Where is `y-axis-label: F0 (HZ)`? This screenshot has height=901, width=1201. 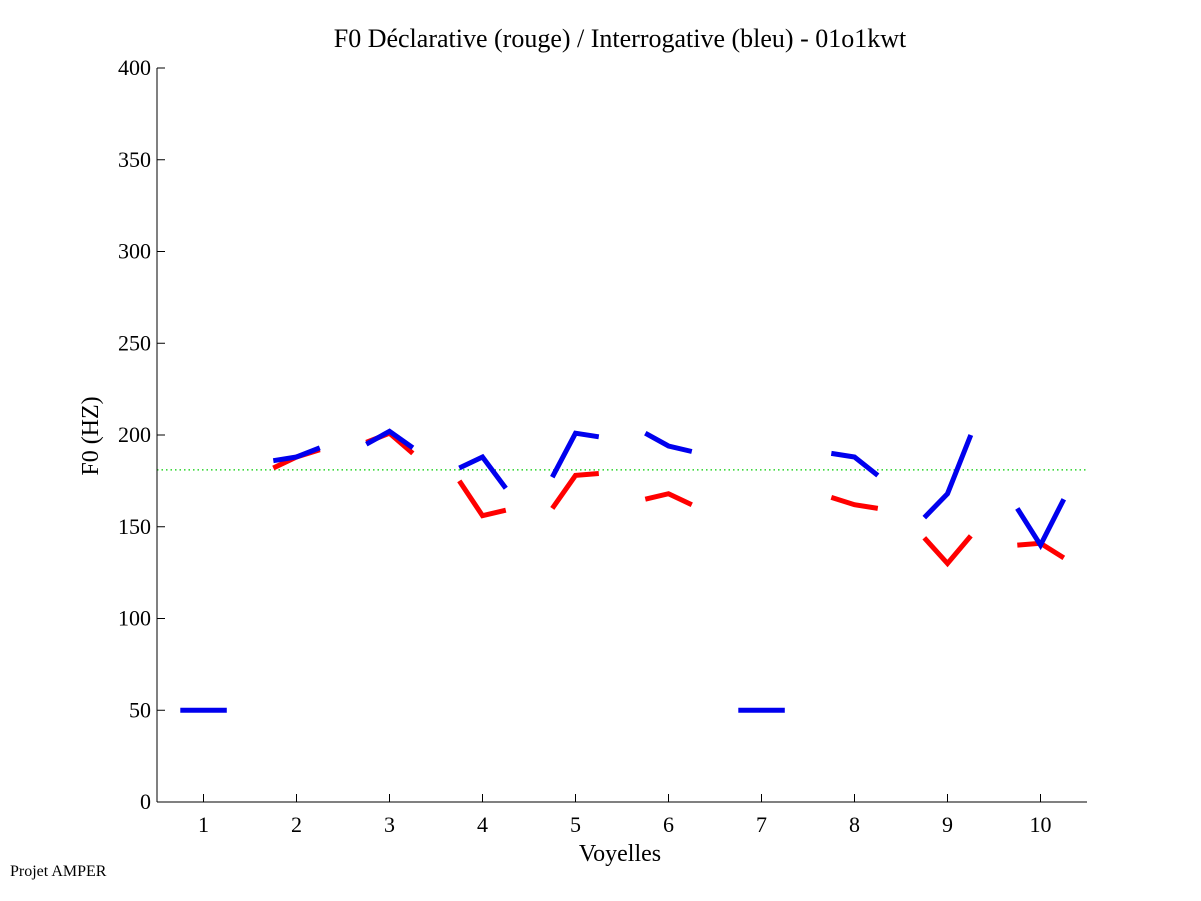 y-axis-label: F0 (HZ) is located at coordinates (91, 435).